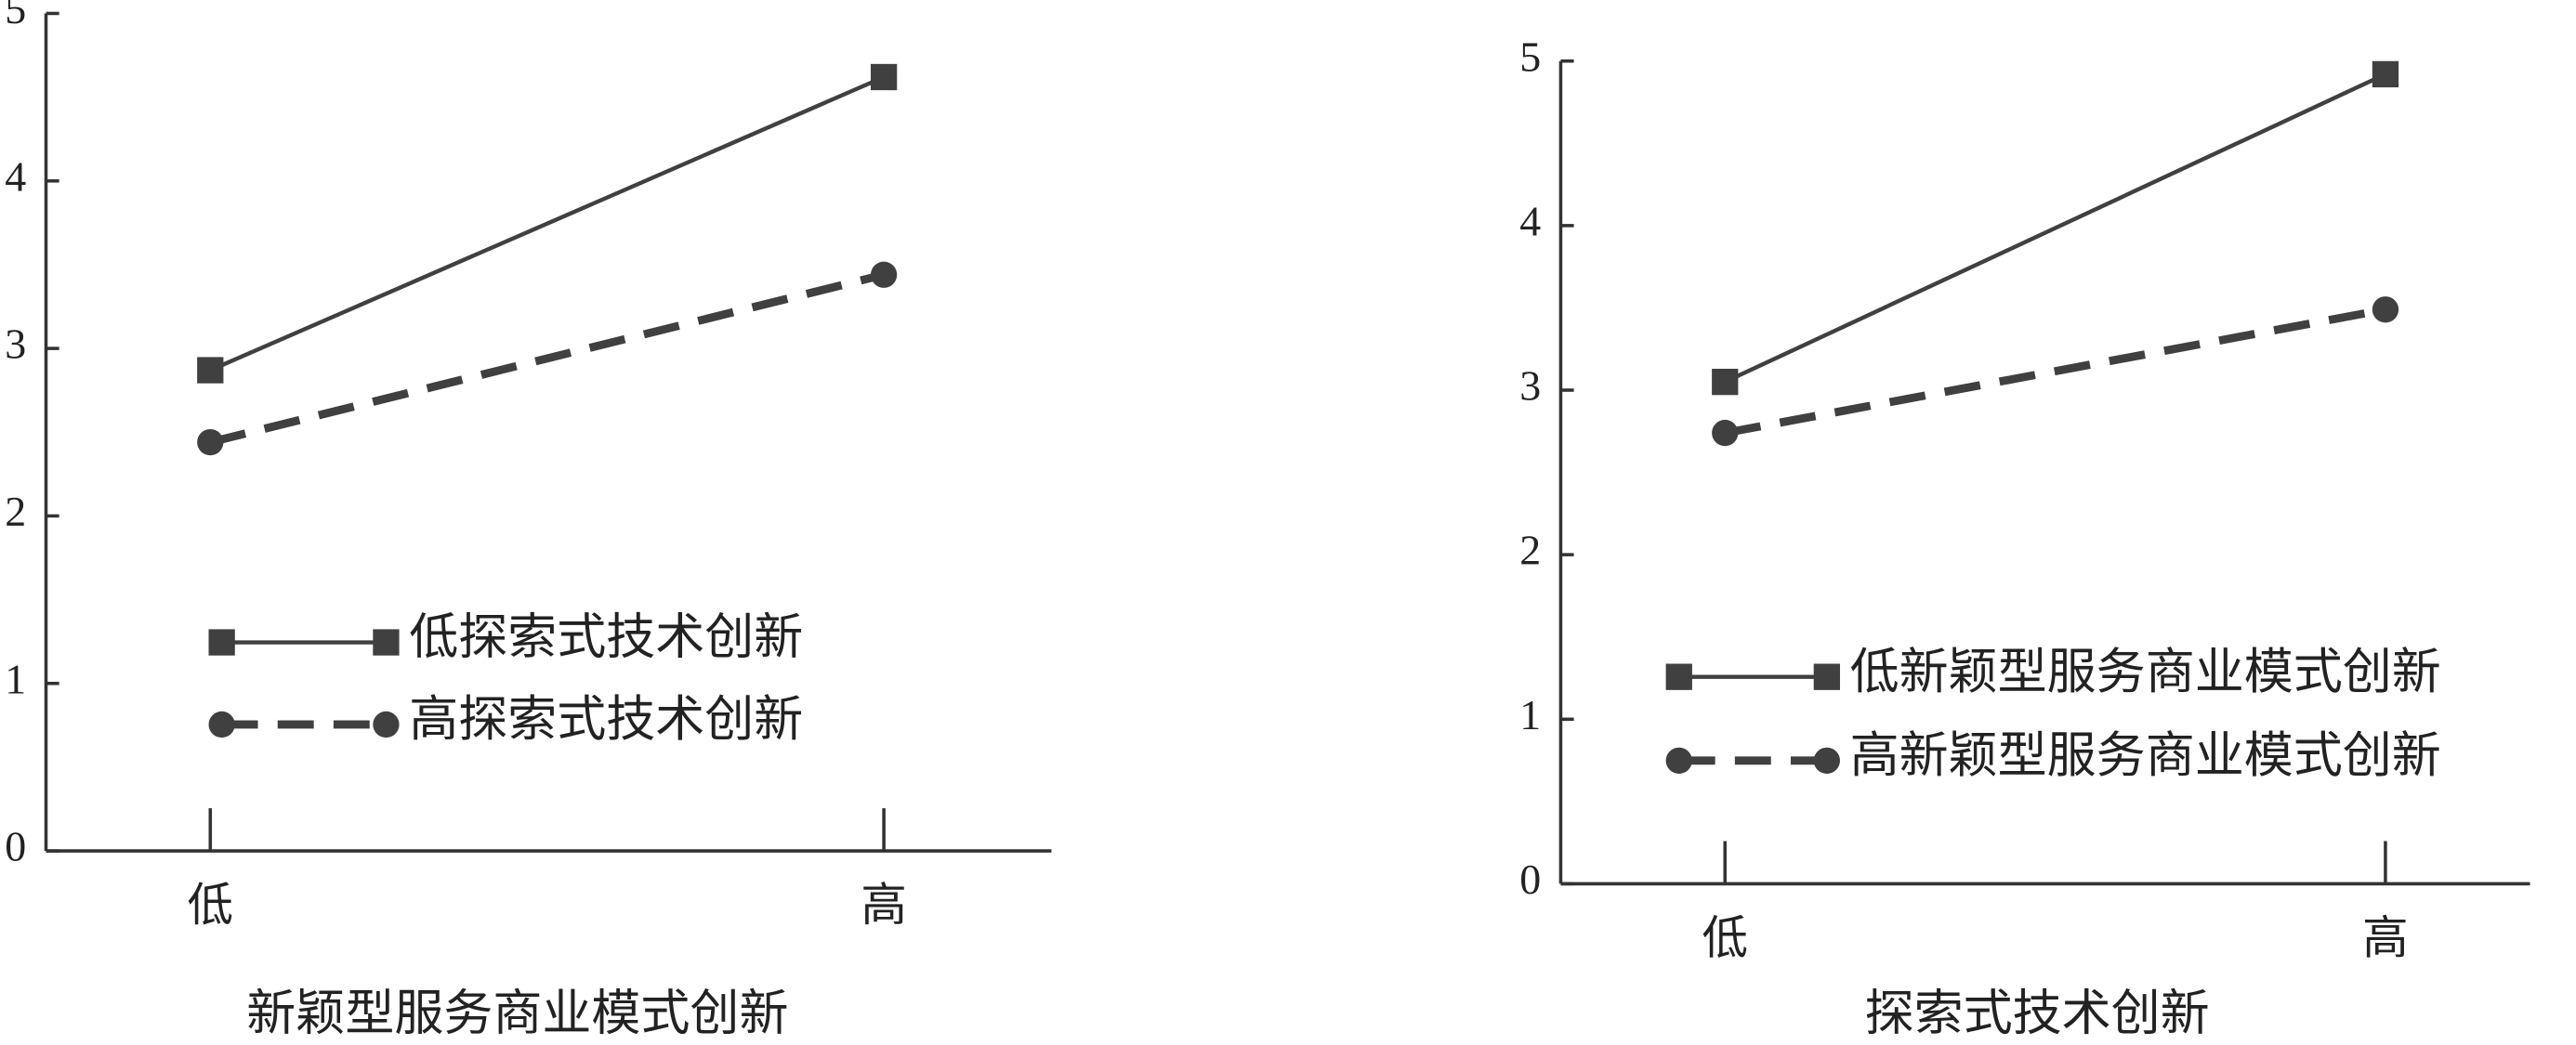 The image size is (2576, 1045). What do you see at coordinates (2037, 1014) in the screenshot?
I see `x-axis-title: 探索式技术创新` at bounding box center [2037, 1014].